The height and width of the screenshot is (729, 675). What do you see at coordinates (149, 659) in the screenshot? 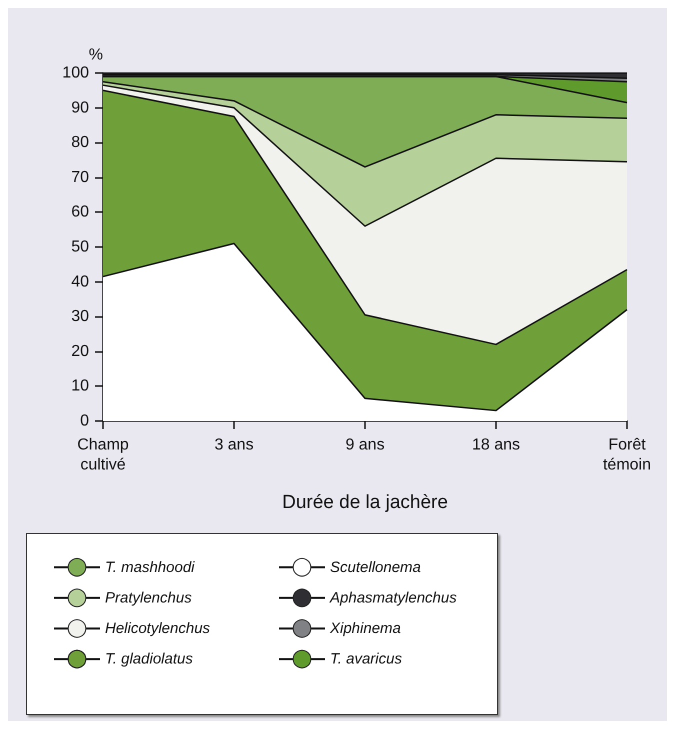
I see `legend-label: T. gladiolatus` at bounding box center [149, 659].